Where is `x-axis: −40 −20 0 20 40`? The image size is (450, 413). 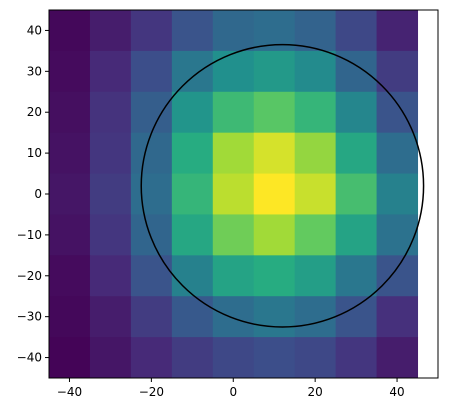 x-axis: −40 −20 0 20 40 is located at coordinates (231, 388).